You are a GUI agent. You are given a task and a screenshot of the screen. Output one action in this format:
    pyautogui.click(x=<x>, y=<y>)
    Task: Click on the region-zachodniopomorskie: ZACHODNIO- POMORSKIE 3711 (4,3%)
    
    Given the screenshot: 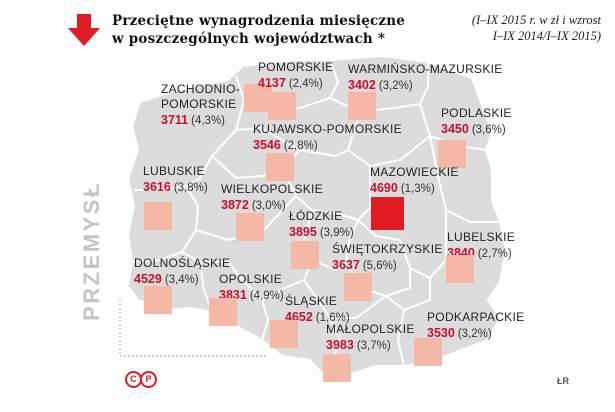 What is the action you would take?
    pyautogui.click(x=200, y=105)
    